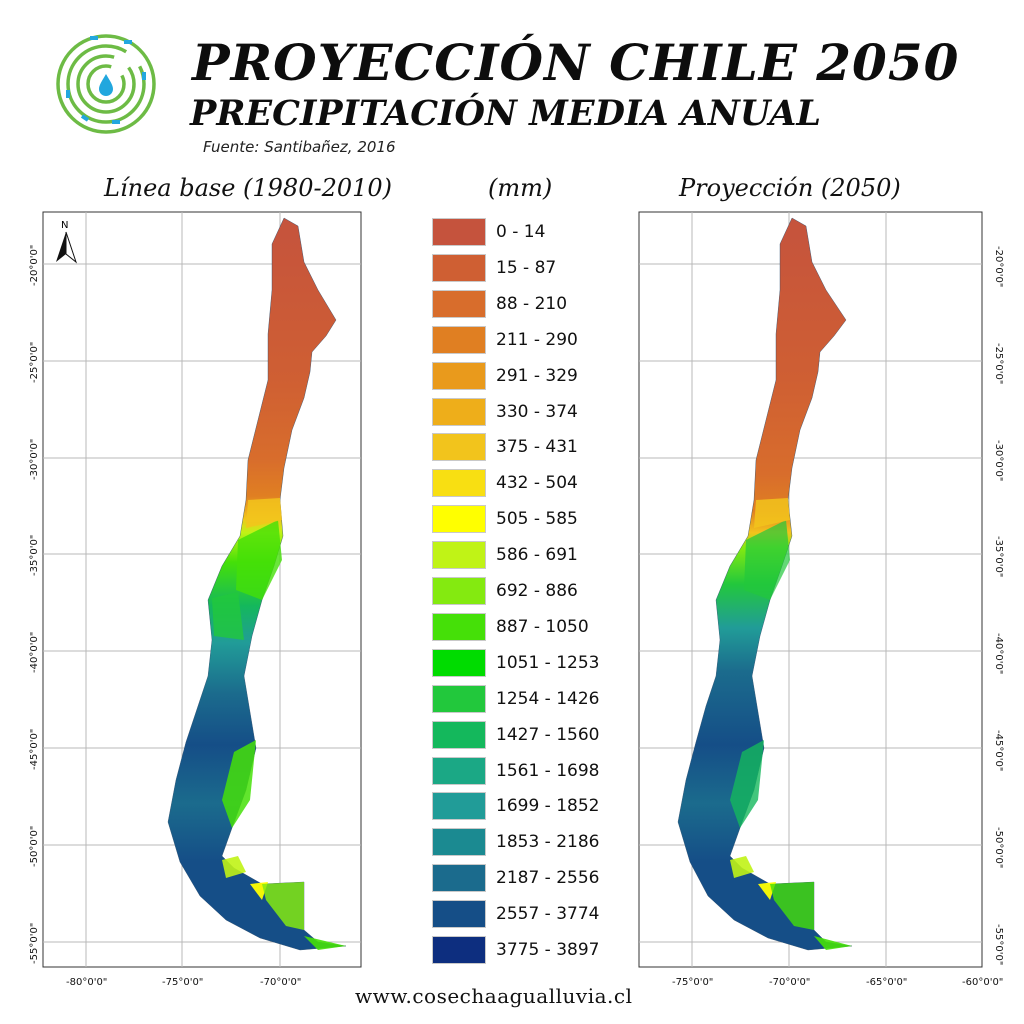 The height and width of the screenshot is (1024, 1024). Describe the element at coordinates (506, 113) in the screenshot. I see `page-subtitle: PRECIPITACIÓN MEDIA ANUAL` at that location.